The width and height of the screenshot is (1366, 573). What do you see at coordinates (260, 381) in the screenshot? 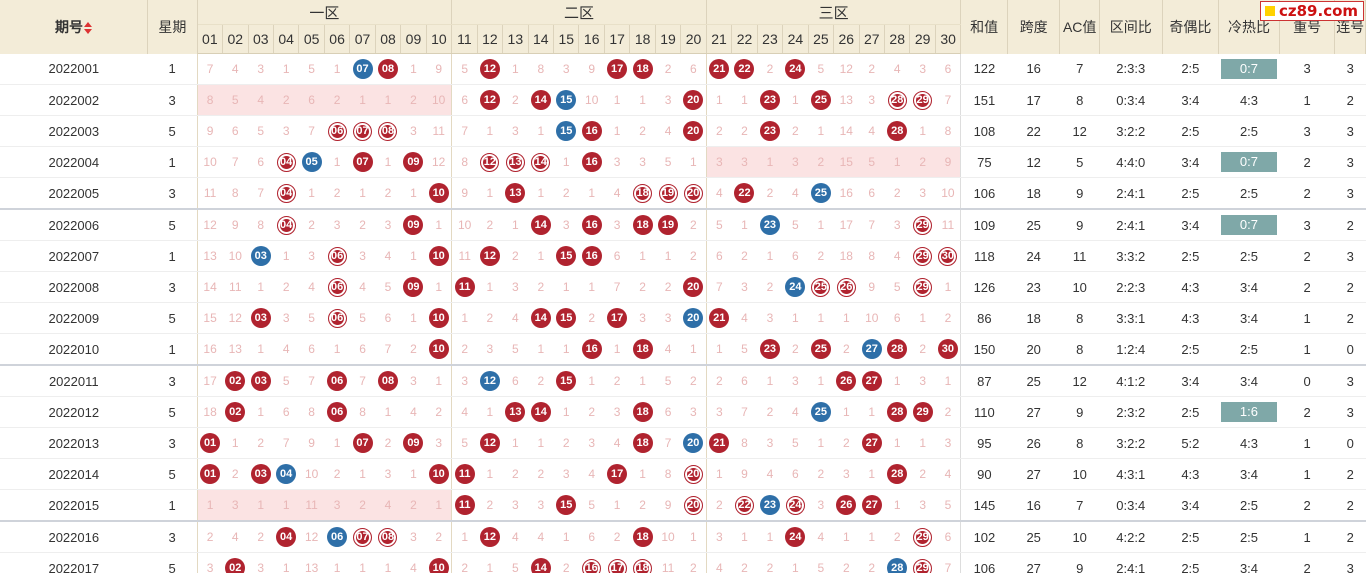
I see `drawn-ball-red: 03` at bounding box center [260, 381].